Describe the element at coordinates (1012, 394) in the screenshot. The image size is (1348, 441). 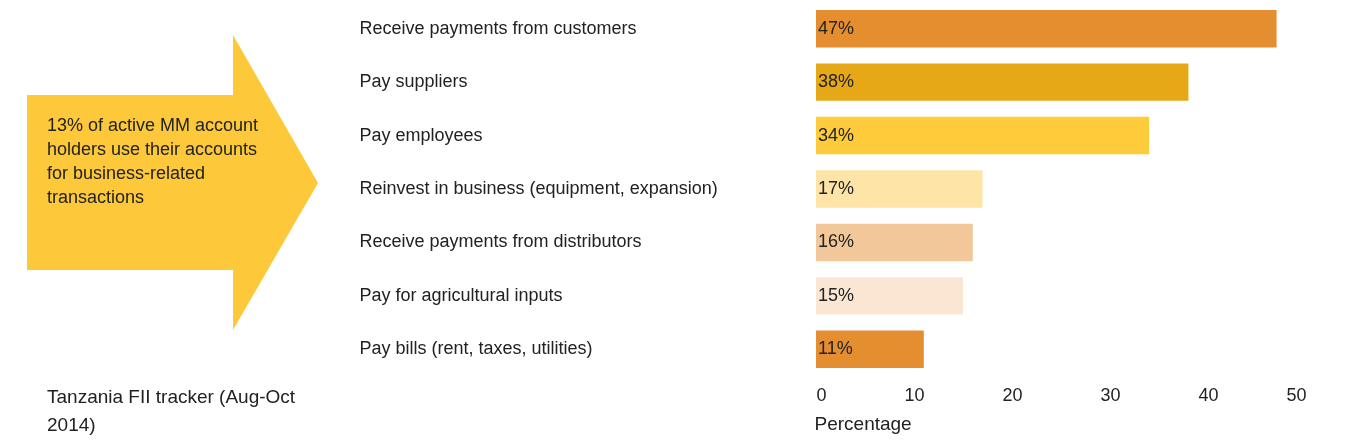
I see `x-tick-label: 20` at that location.